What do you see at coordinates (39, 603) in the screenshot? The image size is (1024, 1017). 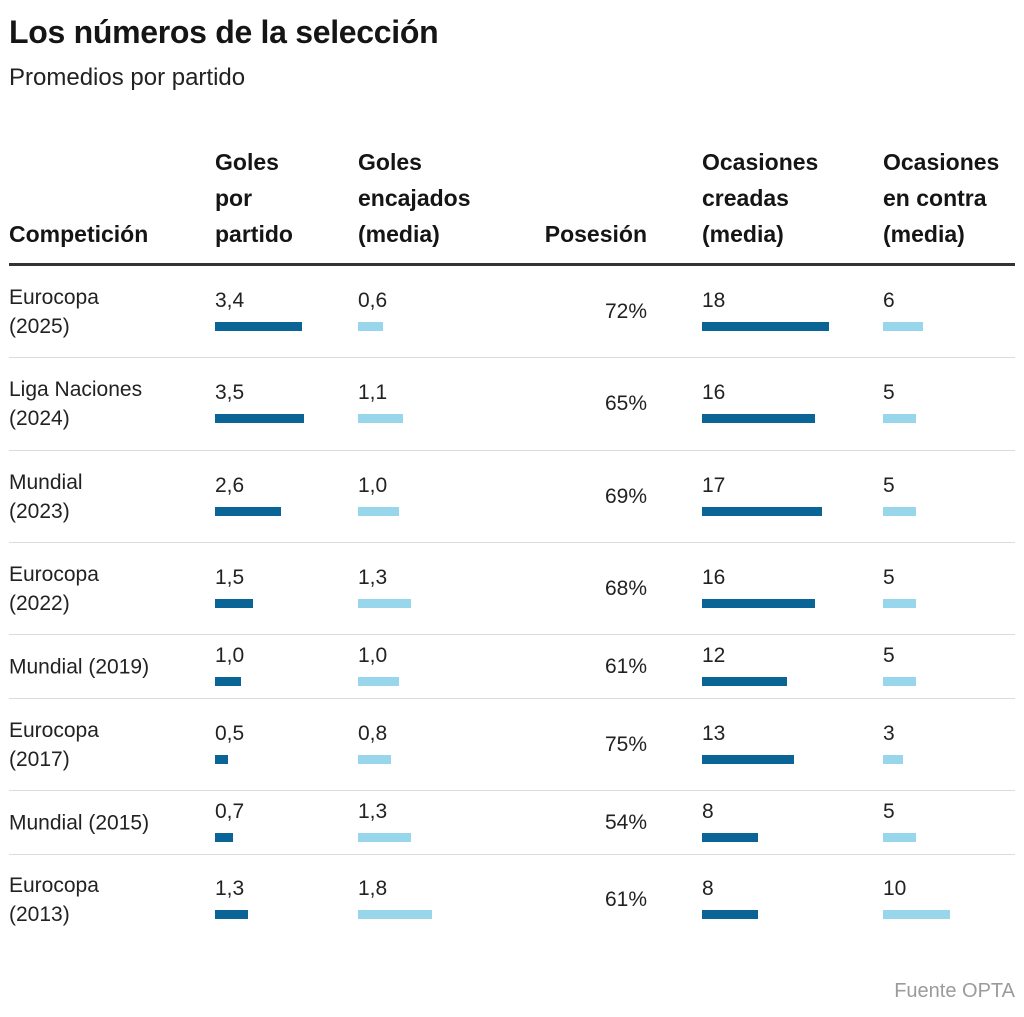 I see `competition-label-line: (2022)` at bounding box center [39, 603].